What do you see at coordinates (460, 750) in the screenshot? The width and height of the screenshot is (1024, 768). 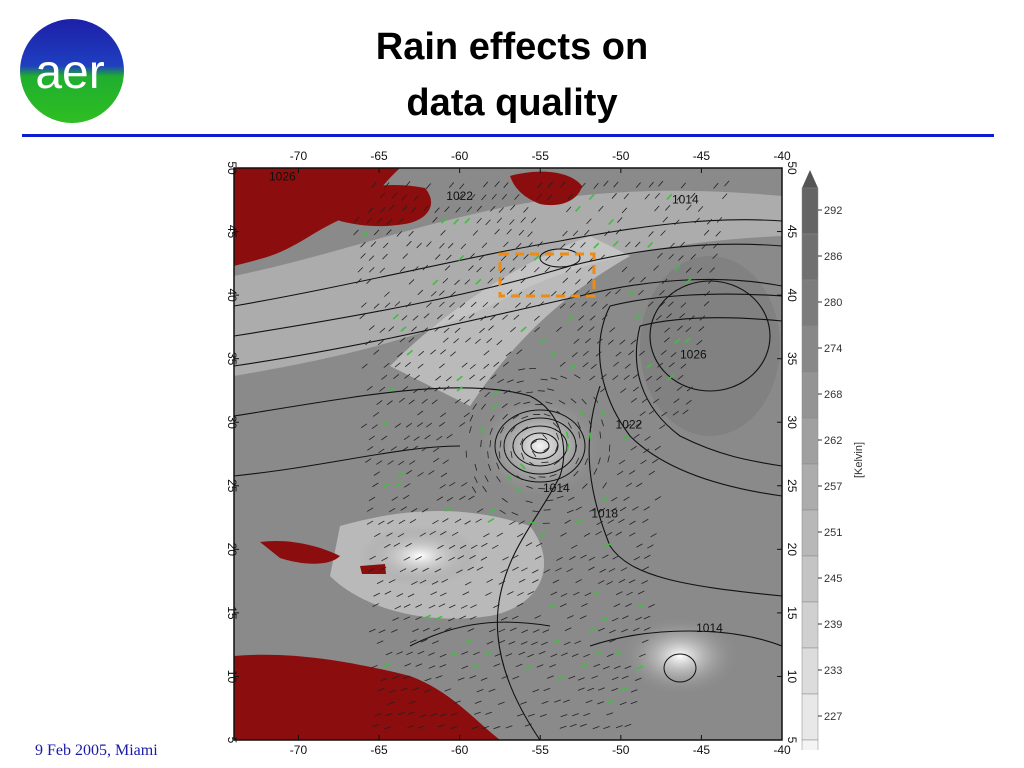 I see `lon-label-bottom: -60` at bounding box center [460, 750].